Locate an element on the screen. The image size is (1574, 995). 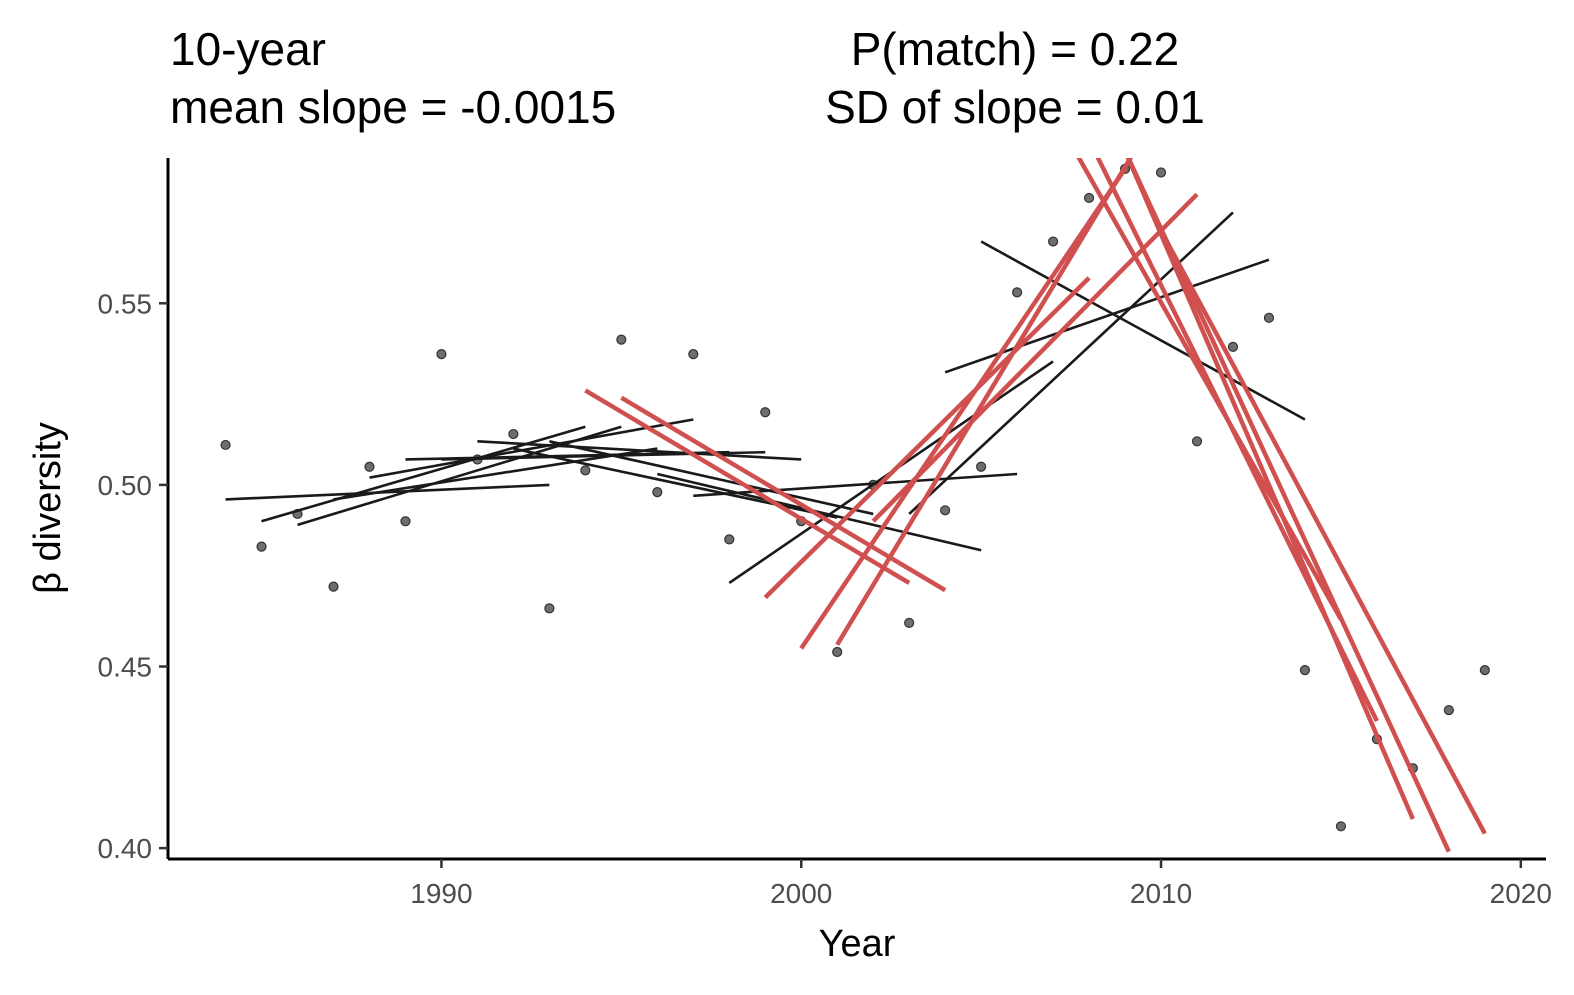
y-tick-label: 0.50 is located at coordinates (125, 485).